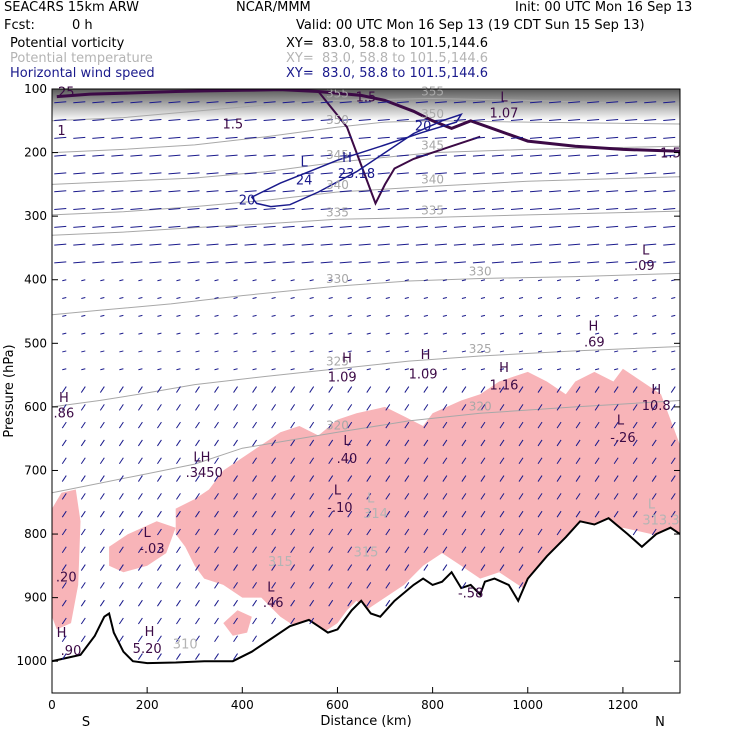 The width and height of the screenshot is (740, 740). Describe the element at coordinates (347, 158) in the screenshot. I see `annotation-10: H` at that location.